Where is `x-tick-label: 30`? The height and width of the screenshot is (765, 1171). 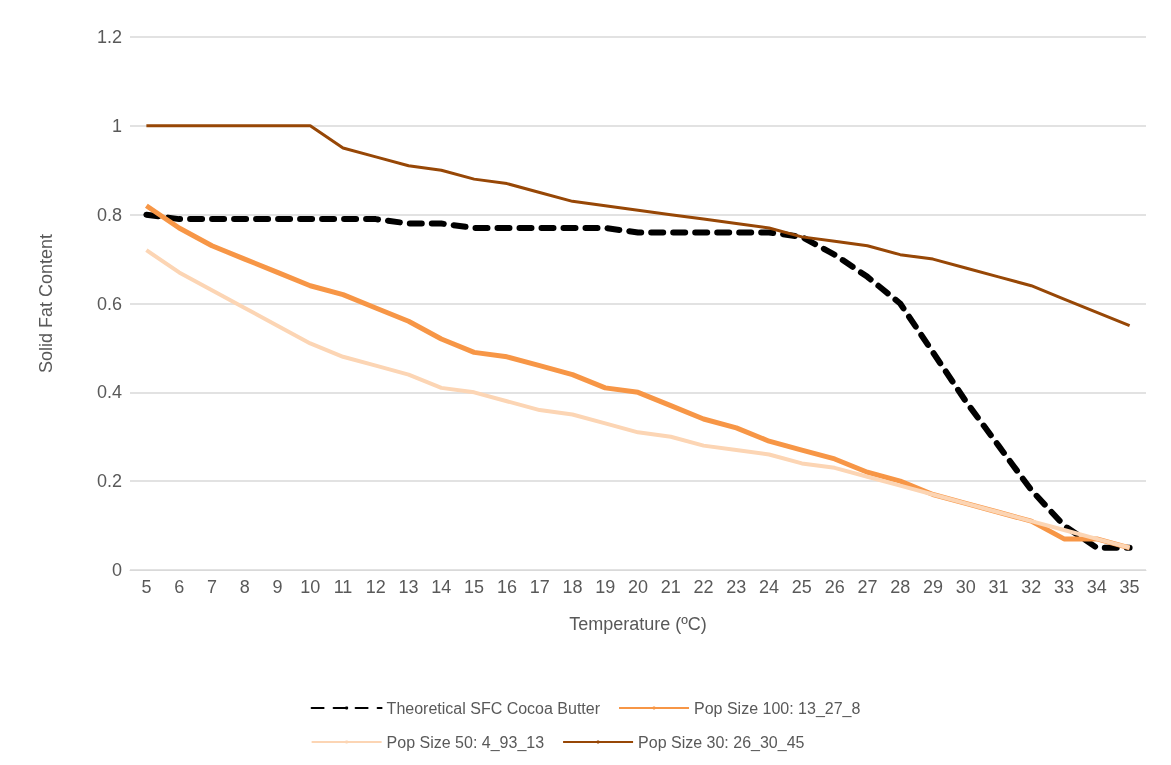
x-tick-label: 30 is located at coordinates (965, 587).